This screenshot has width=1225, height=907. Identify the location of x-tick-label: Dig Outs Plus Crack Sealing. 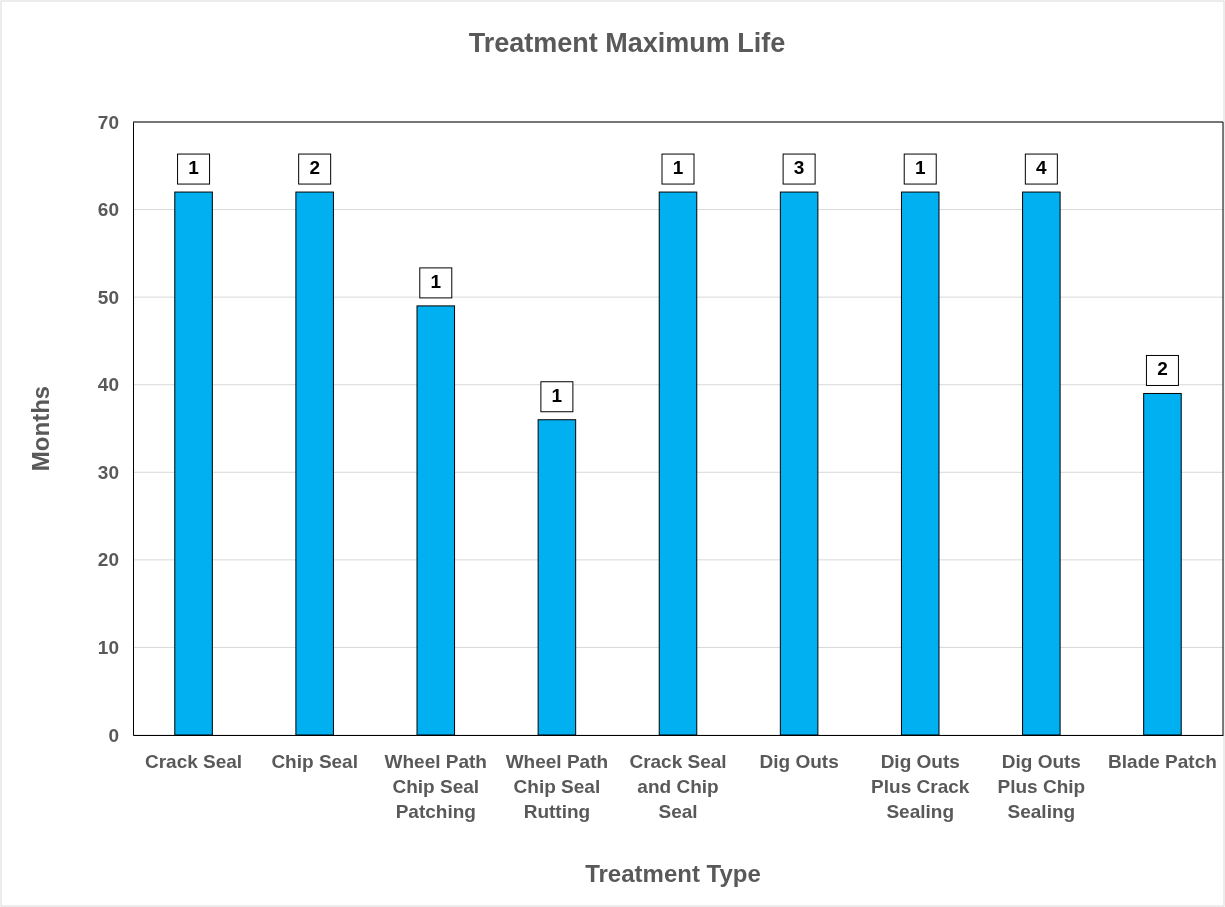
(920, 786).